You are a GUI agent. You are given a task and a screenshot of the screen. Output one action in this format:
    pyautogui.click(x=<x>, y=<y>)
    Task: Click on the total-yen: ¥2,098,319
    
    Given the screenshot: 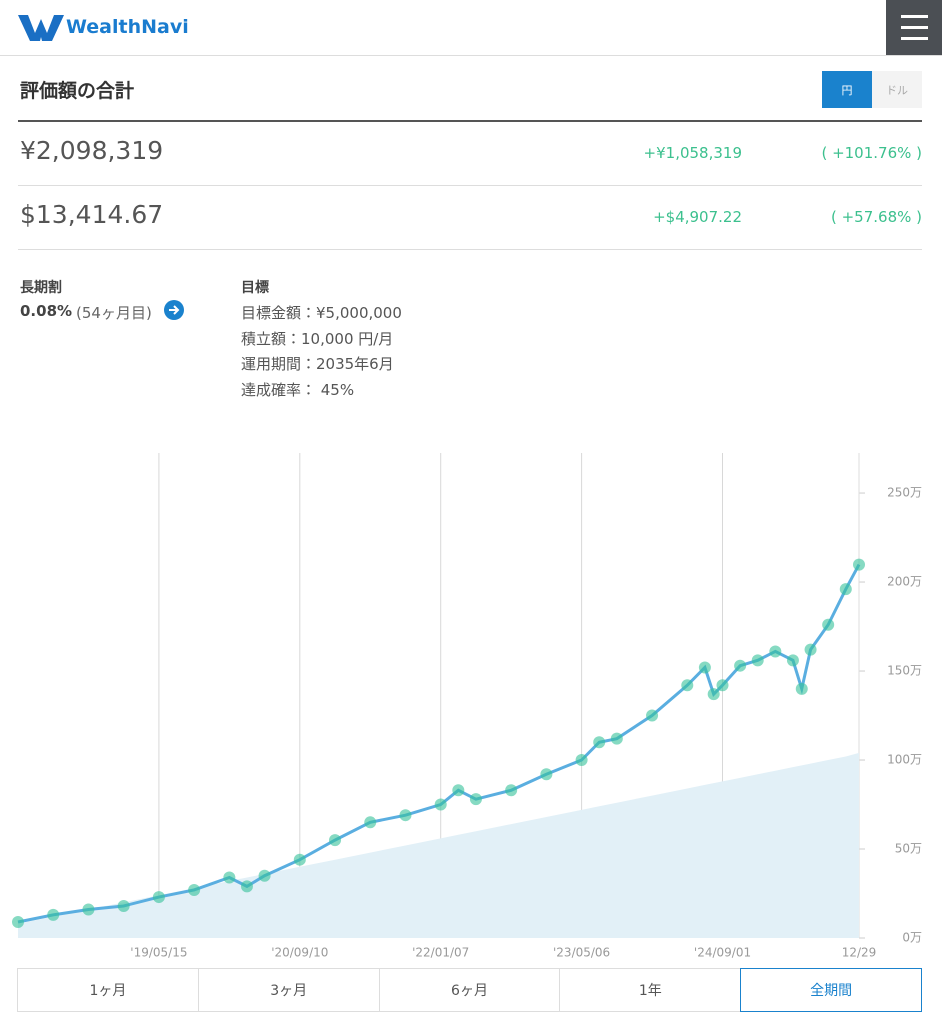 What is the action you would take?
    pyautogui.click(x=92, y=150)
    